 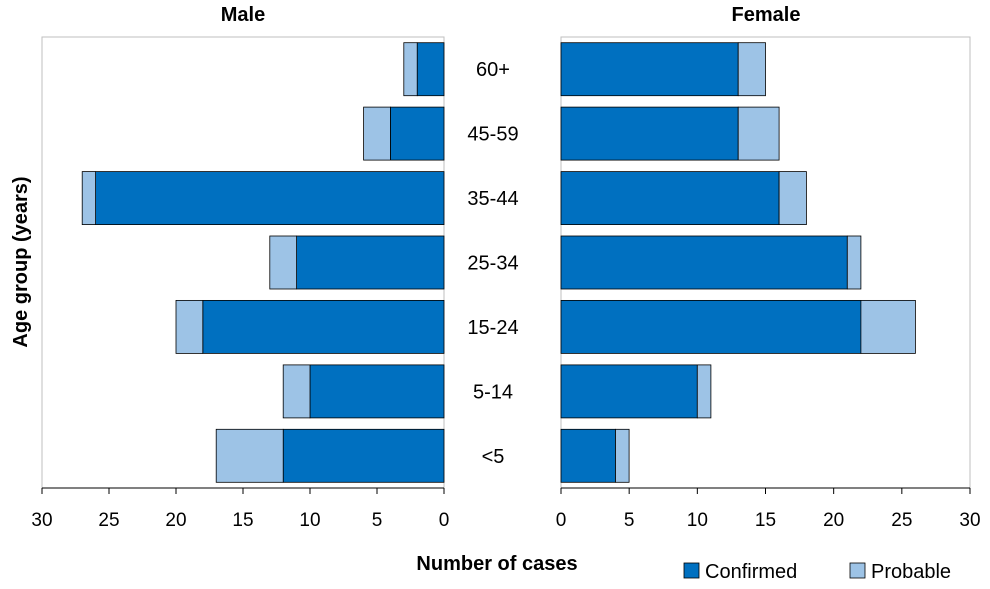 I want to click on female-tick-label: 0, so click(x=561, y=520).